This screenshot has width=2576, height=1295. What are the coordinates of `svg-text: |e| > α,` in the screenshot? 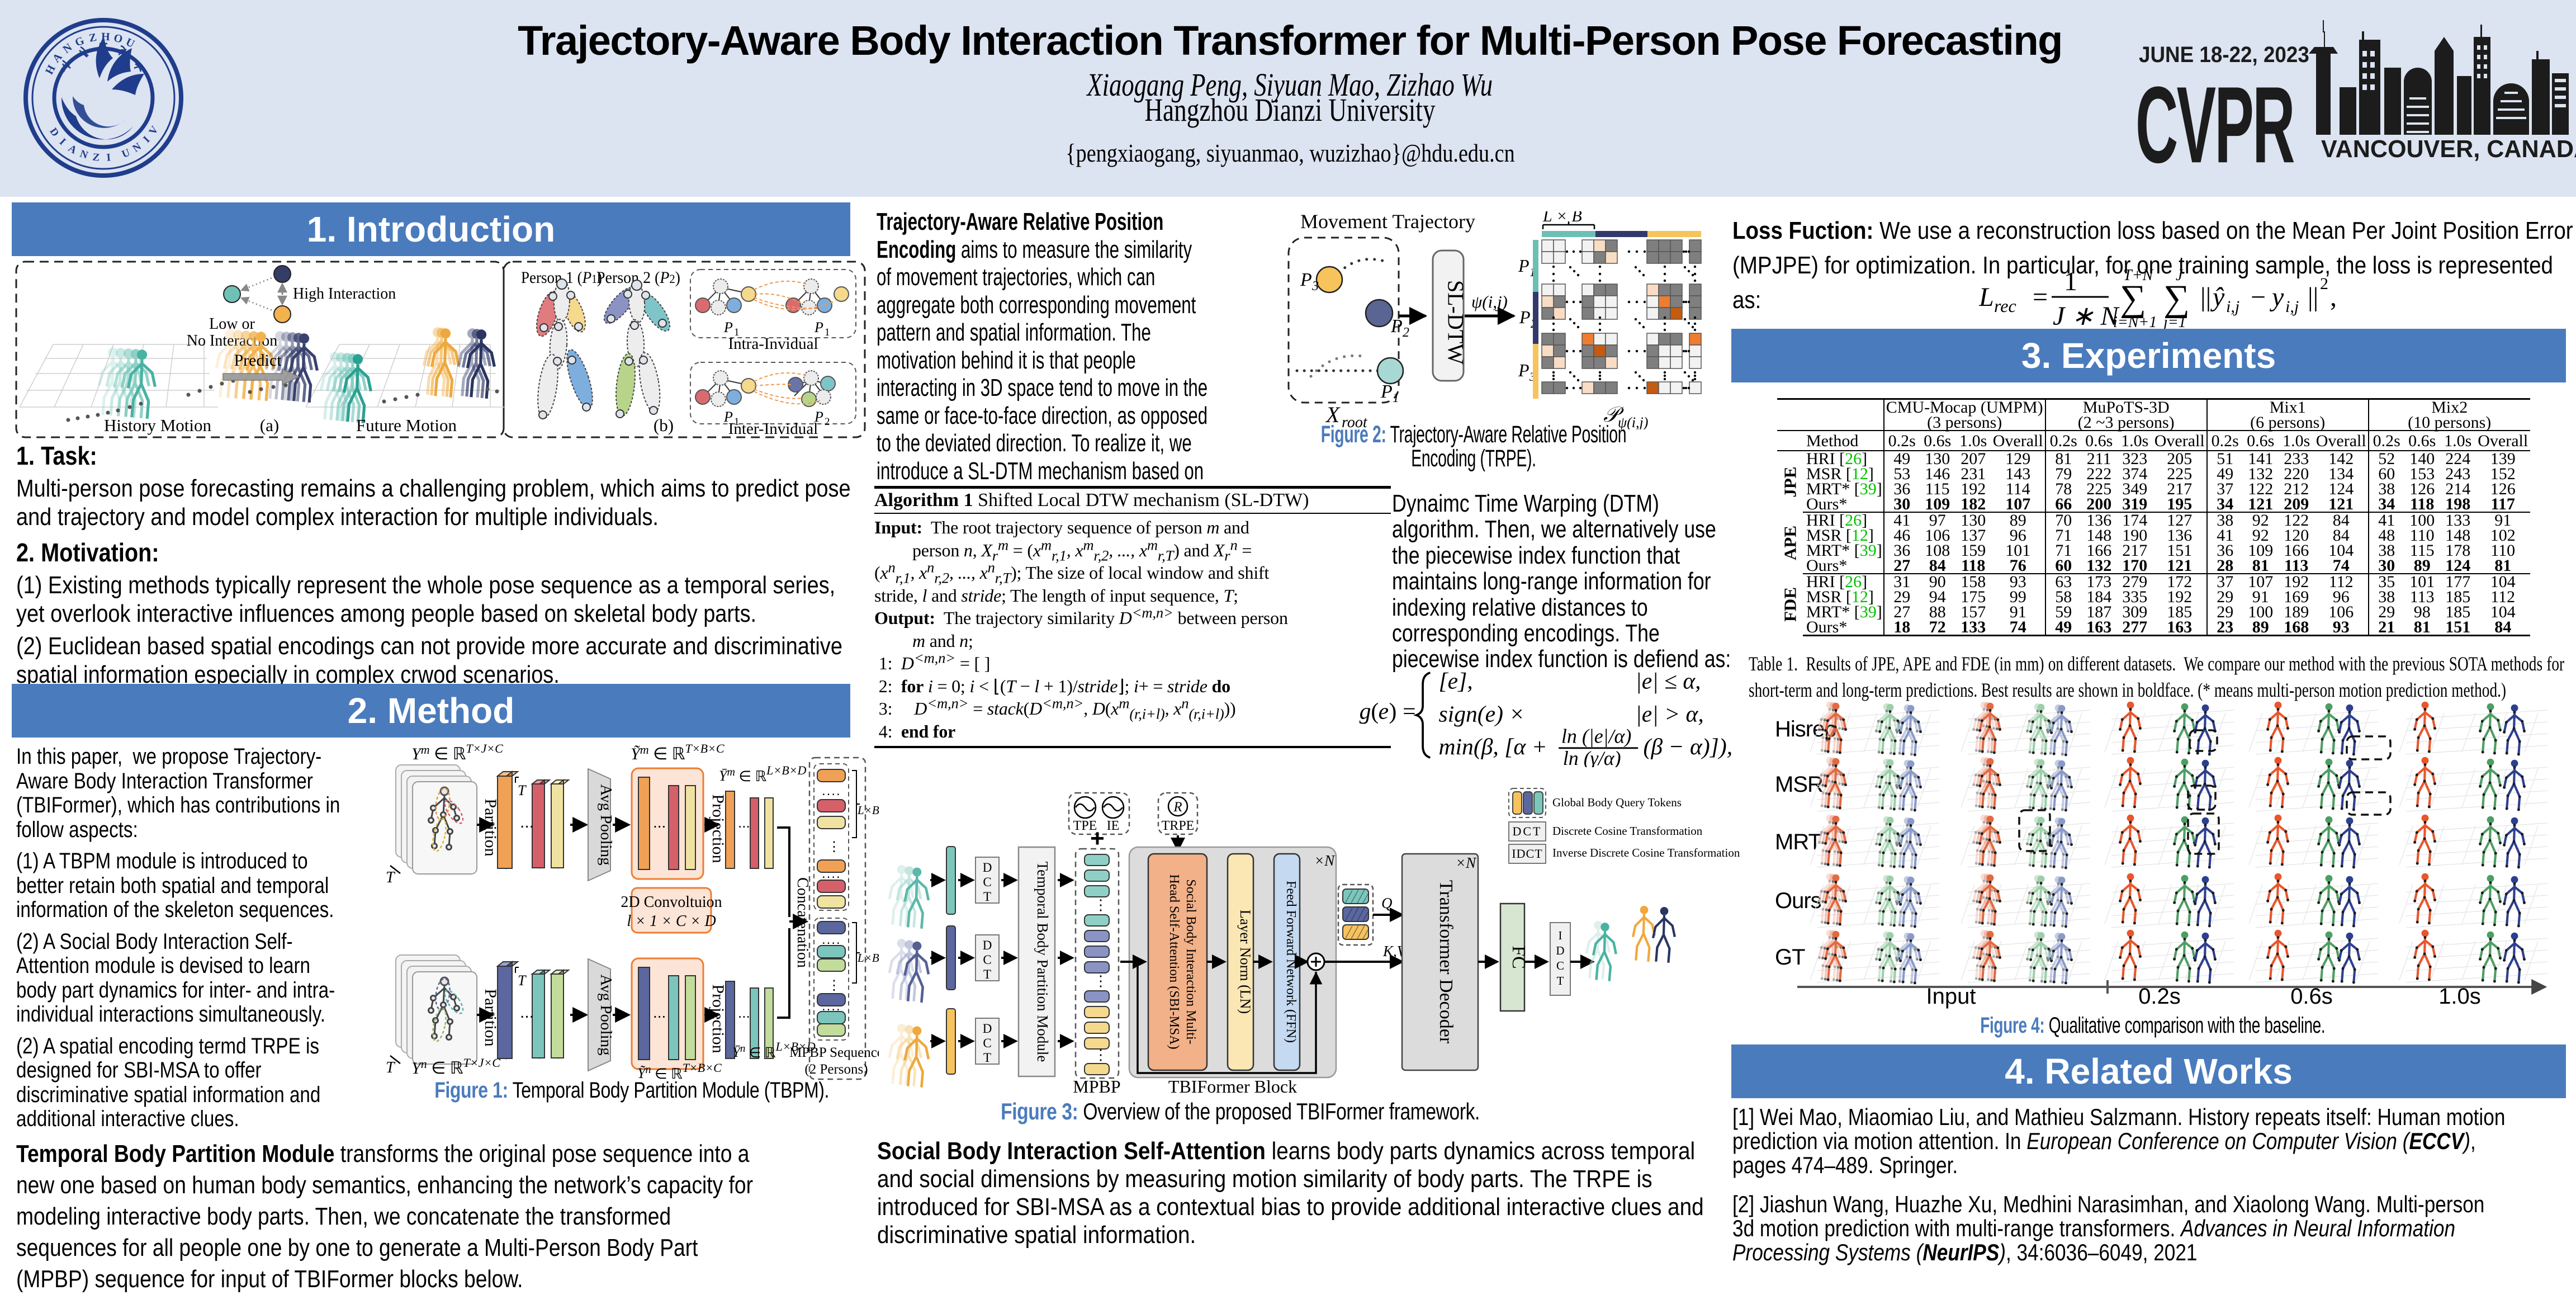 It's located at (1669, 714).